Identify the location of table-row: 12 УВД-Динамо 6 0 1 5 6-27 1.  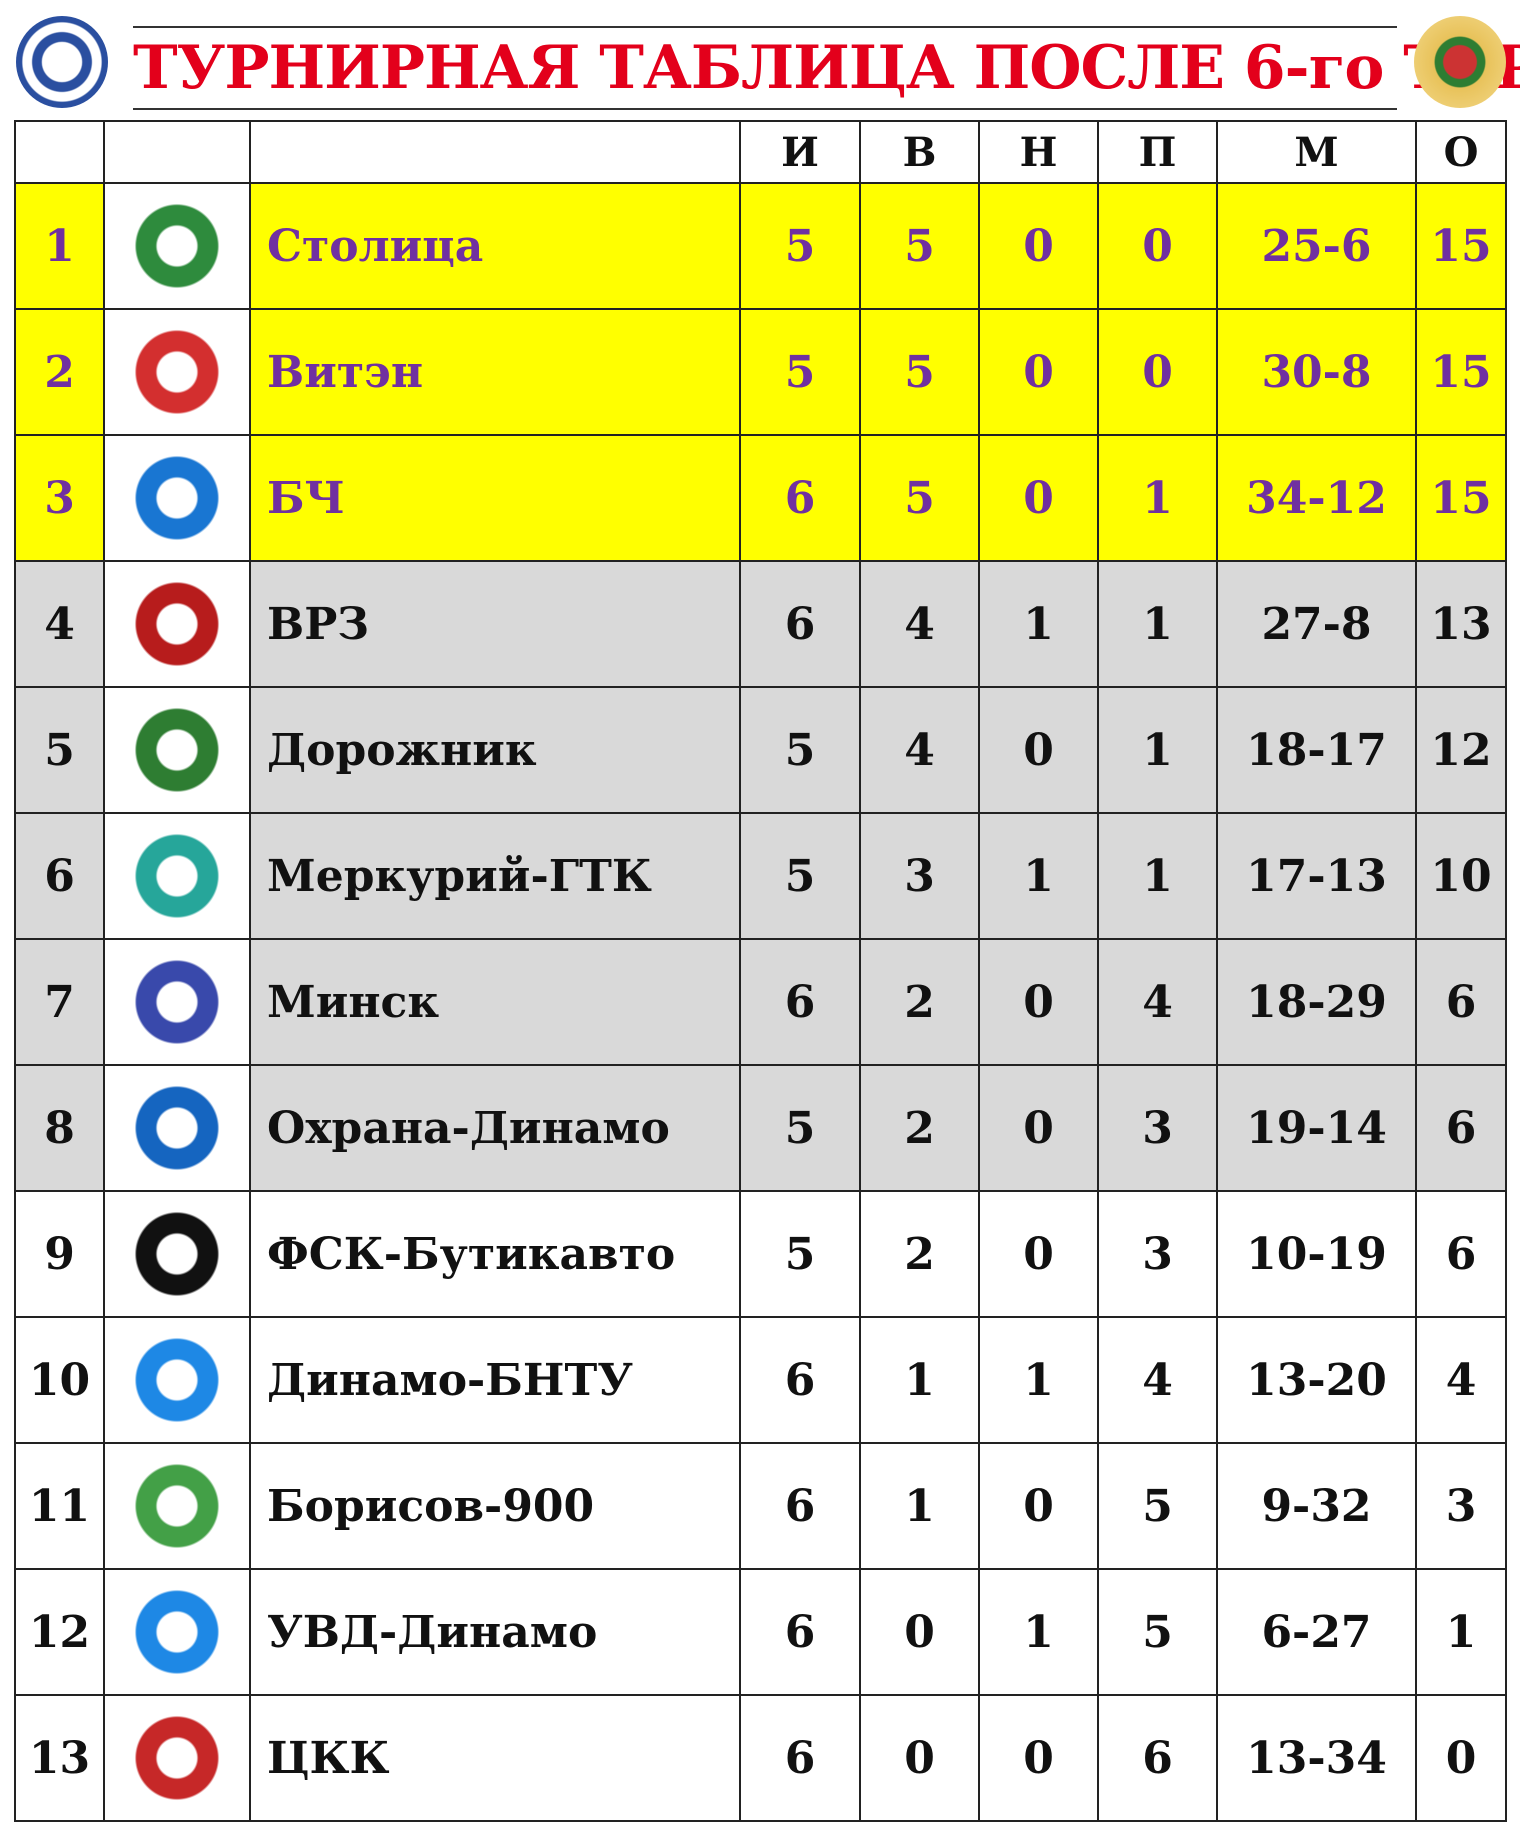
(760, 1632).